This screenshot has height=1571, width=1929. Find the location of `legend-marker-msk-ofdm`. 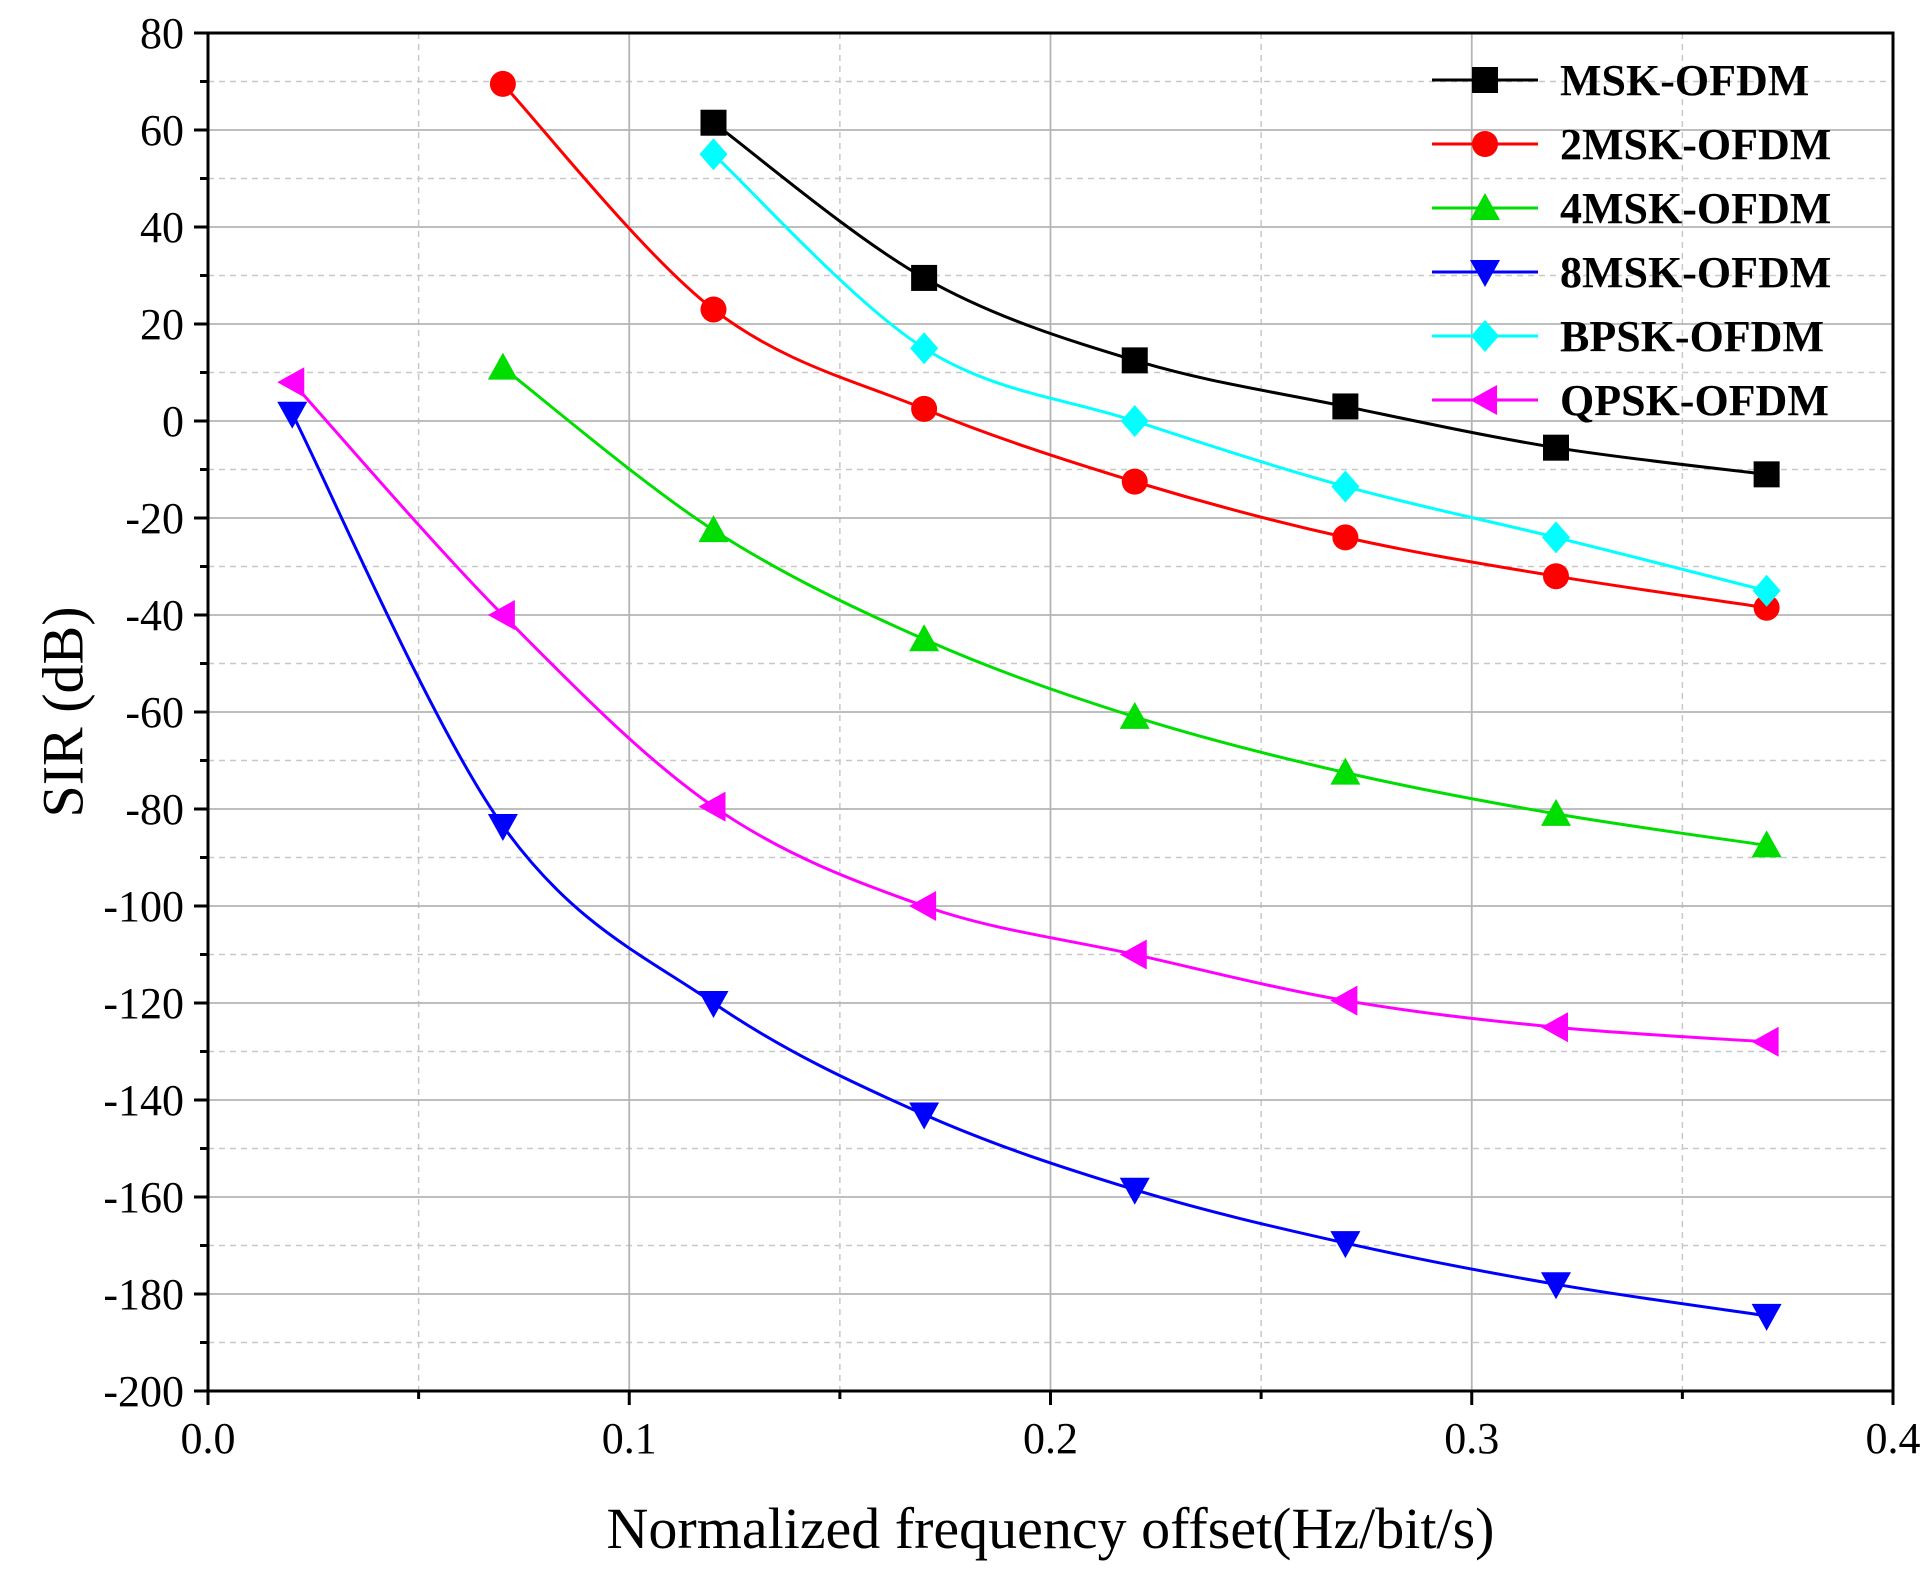

legend-marker-msk-ofdm is located at coordinates (1485, 80).